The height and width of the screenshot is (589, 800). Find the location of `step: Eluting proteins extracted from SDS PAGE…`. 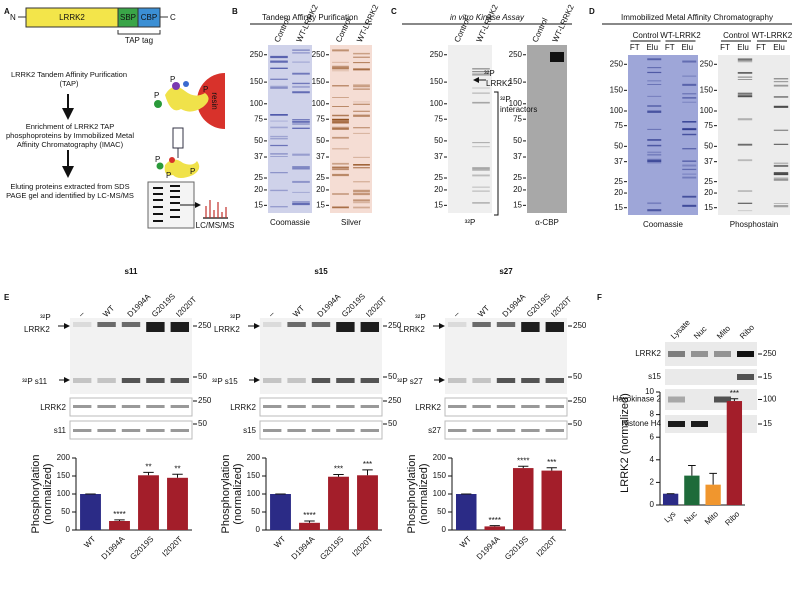

step: Eluting proteins extracted from SDS PAGE… is located at coordinates (70, 191).